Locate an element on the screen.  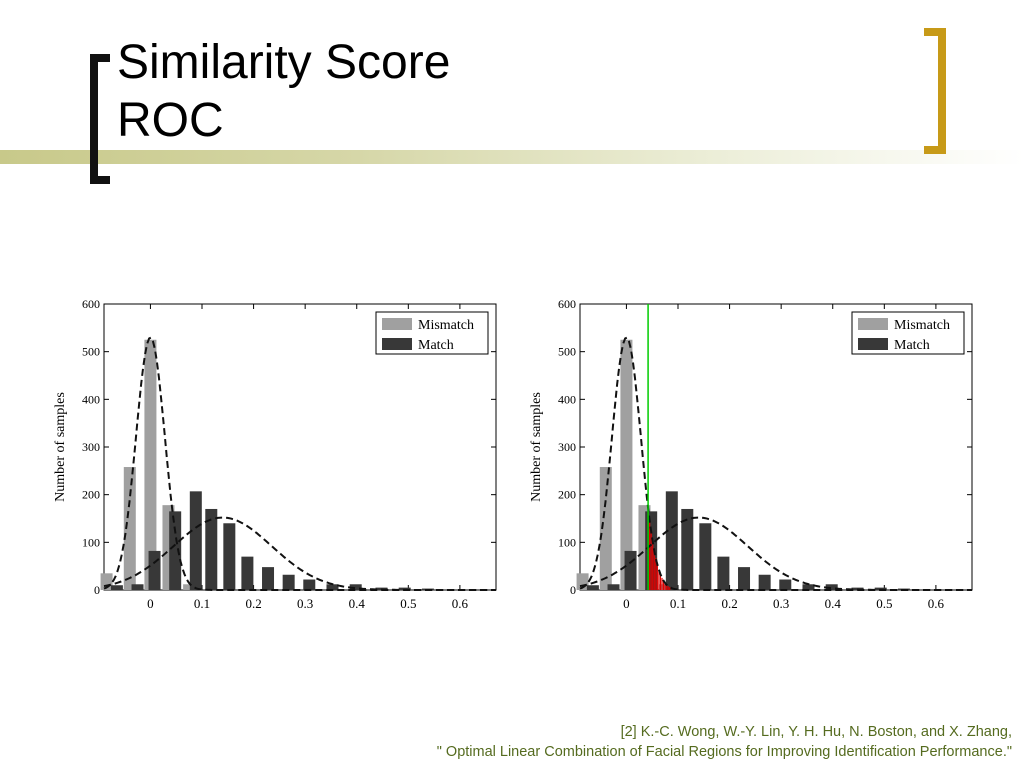
left-bracket-decoration is located at coordinates (100, 119).